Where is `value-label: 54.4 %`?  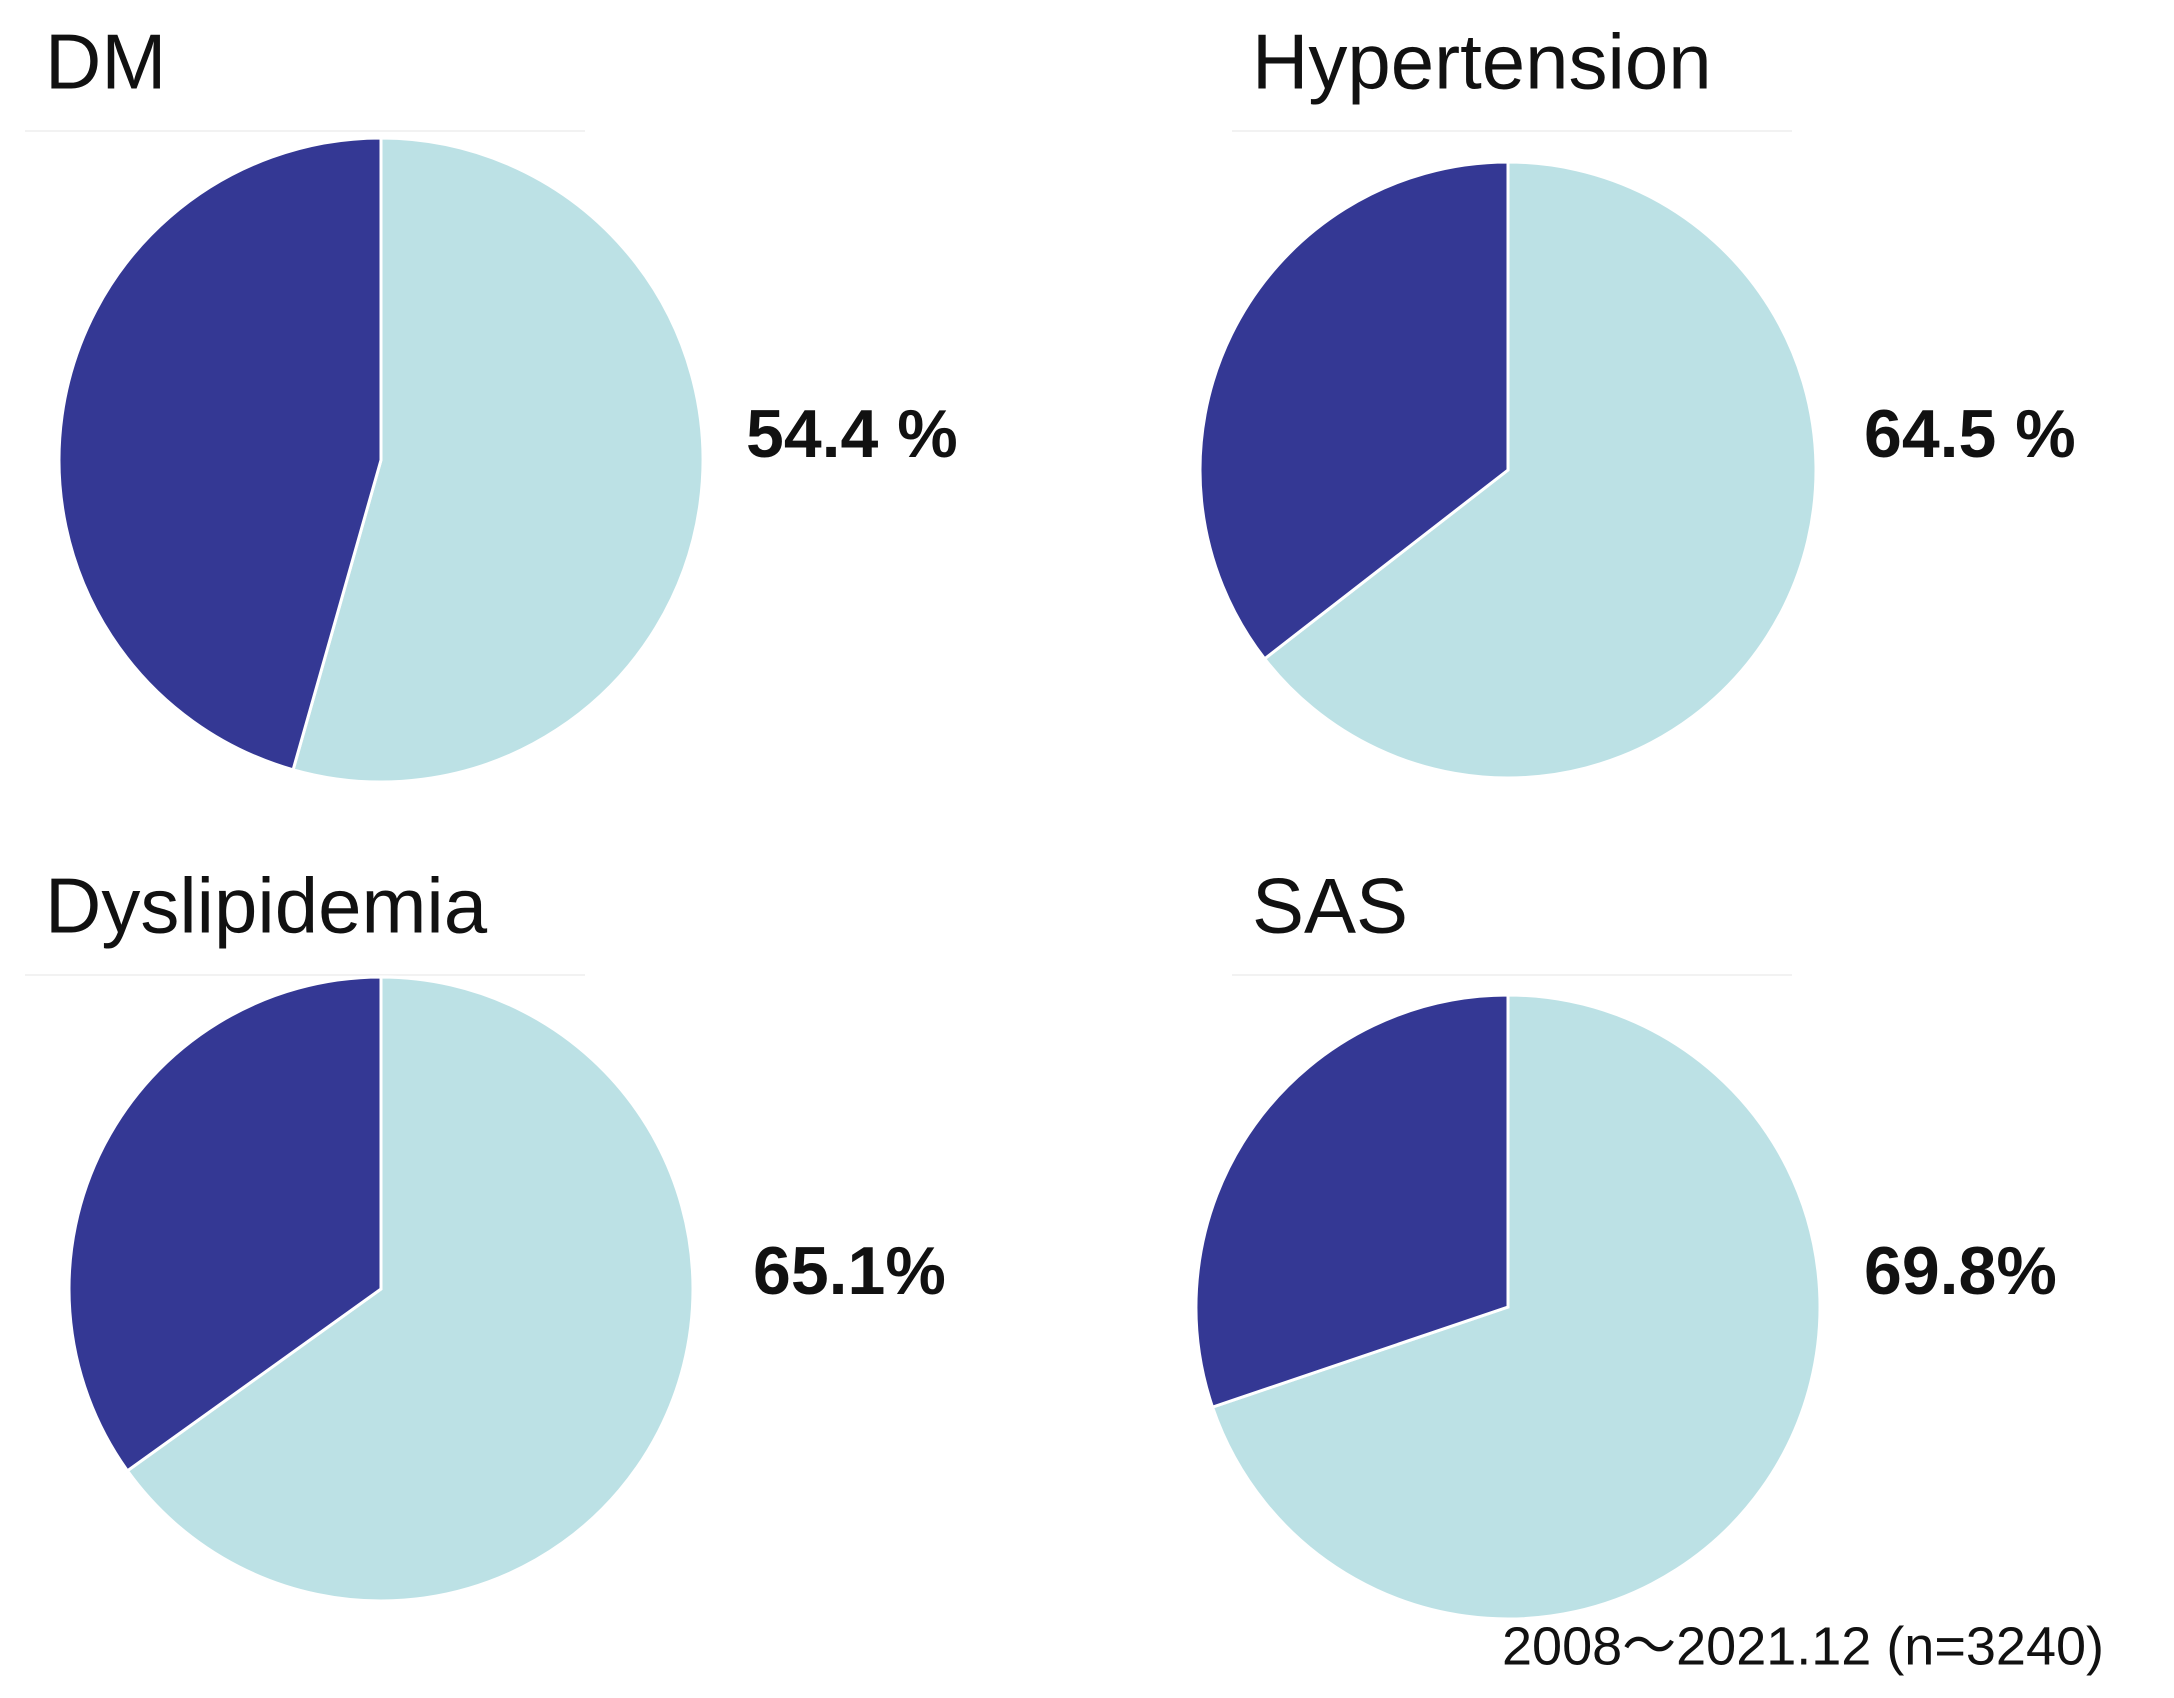
value-label: 54.4 % is located at coordinates (852, 434).